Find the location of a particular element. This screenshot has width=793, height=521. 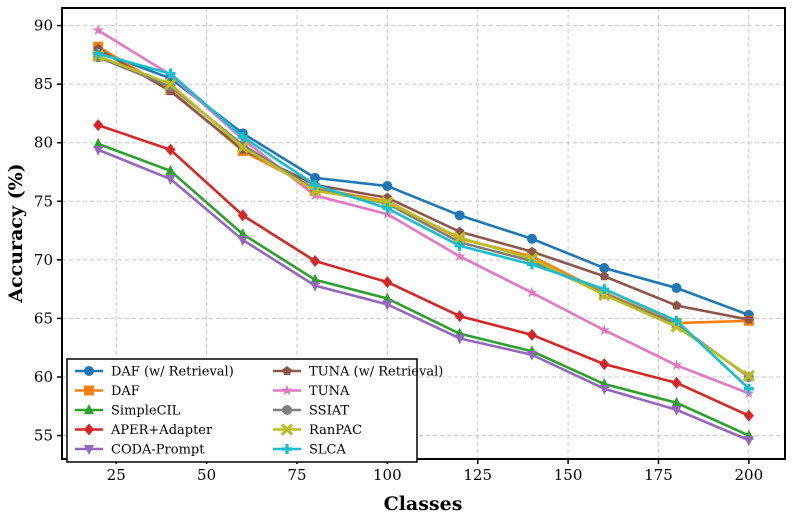

x-axis-label: Classes is located at coordinates (423, 504).